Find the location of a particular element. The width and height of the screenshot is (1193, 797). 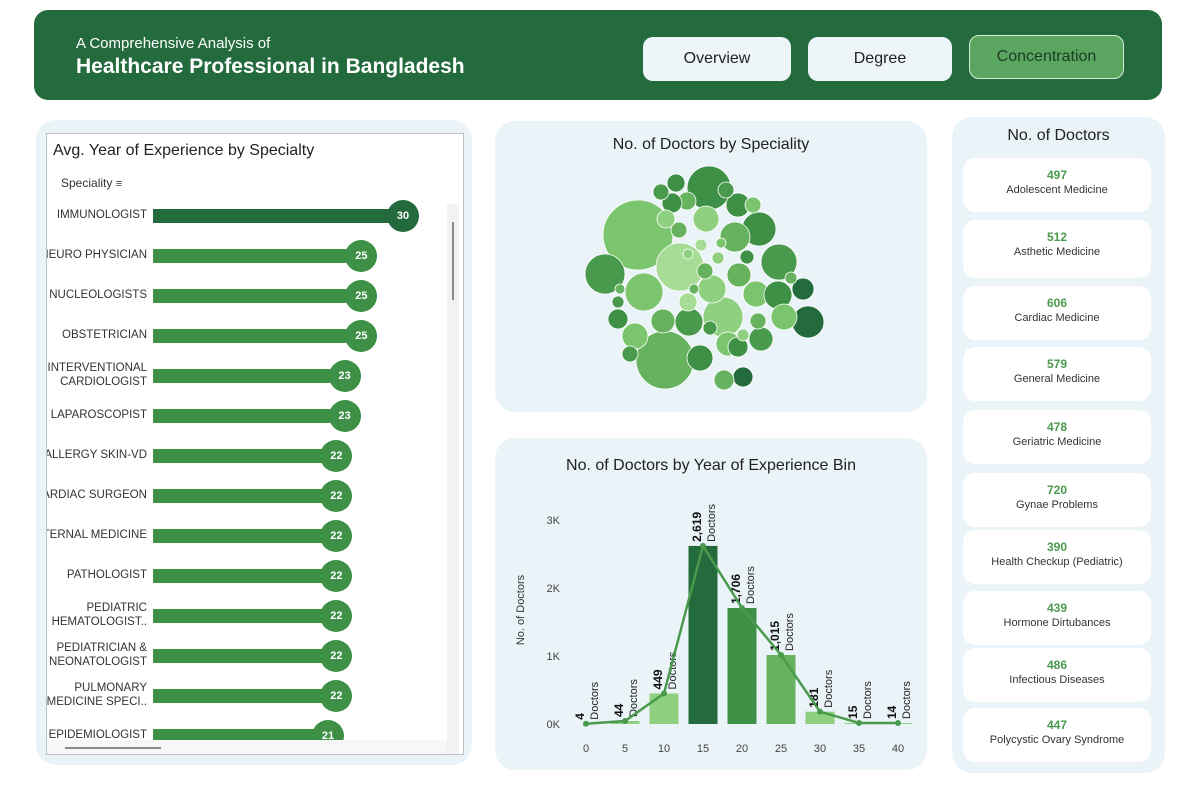

experience-bar-row: NEURO PHYSICIAN 25 is located at coordinates (247, 256).